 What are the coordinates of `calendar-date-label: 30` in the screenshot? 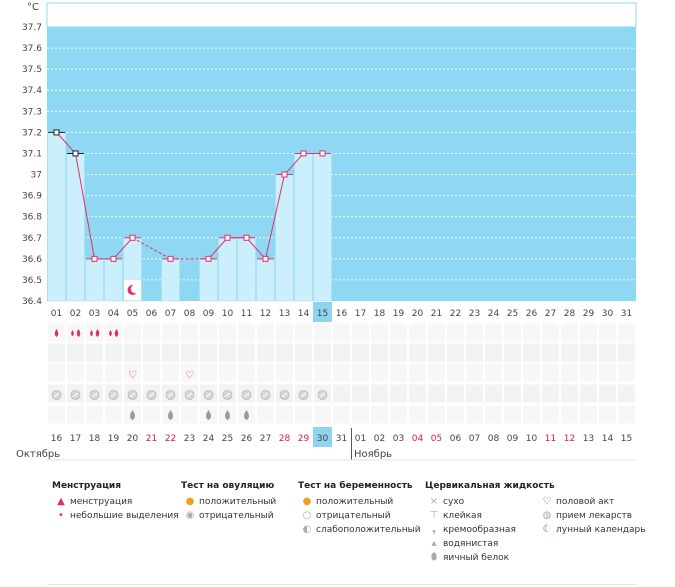 It's located at (323, 439).